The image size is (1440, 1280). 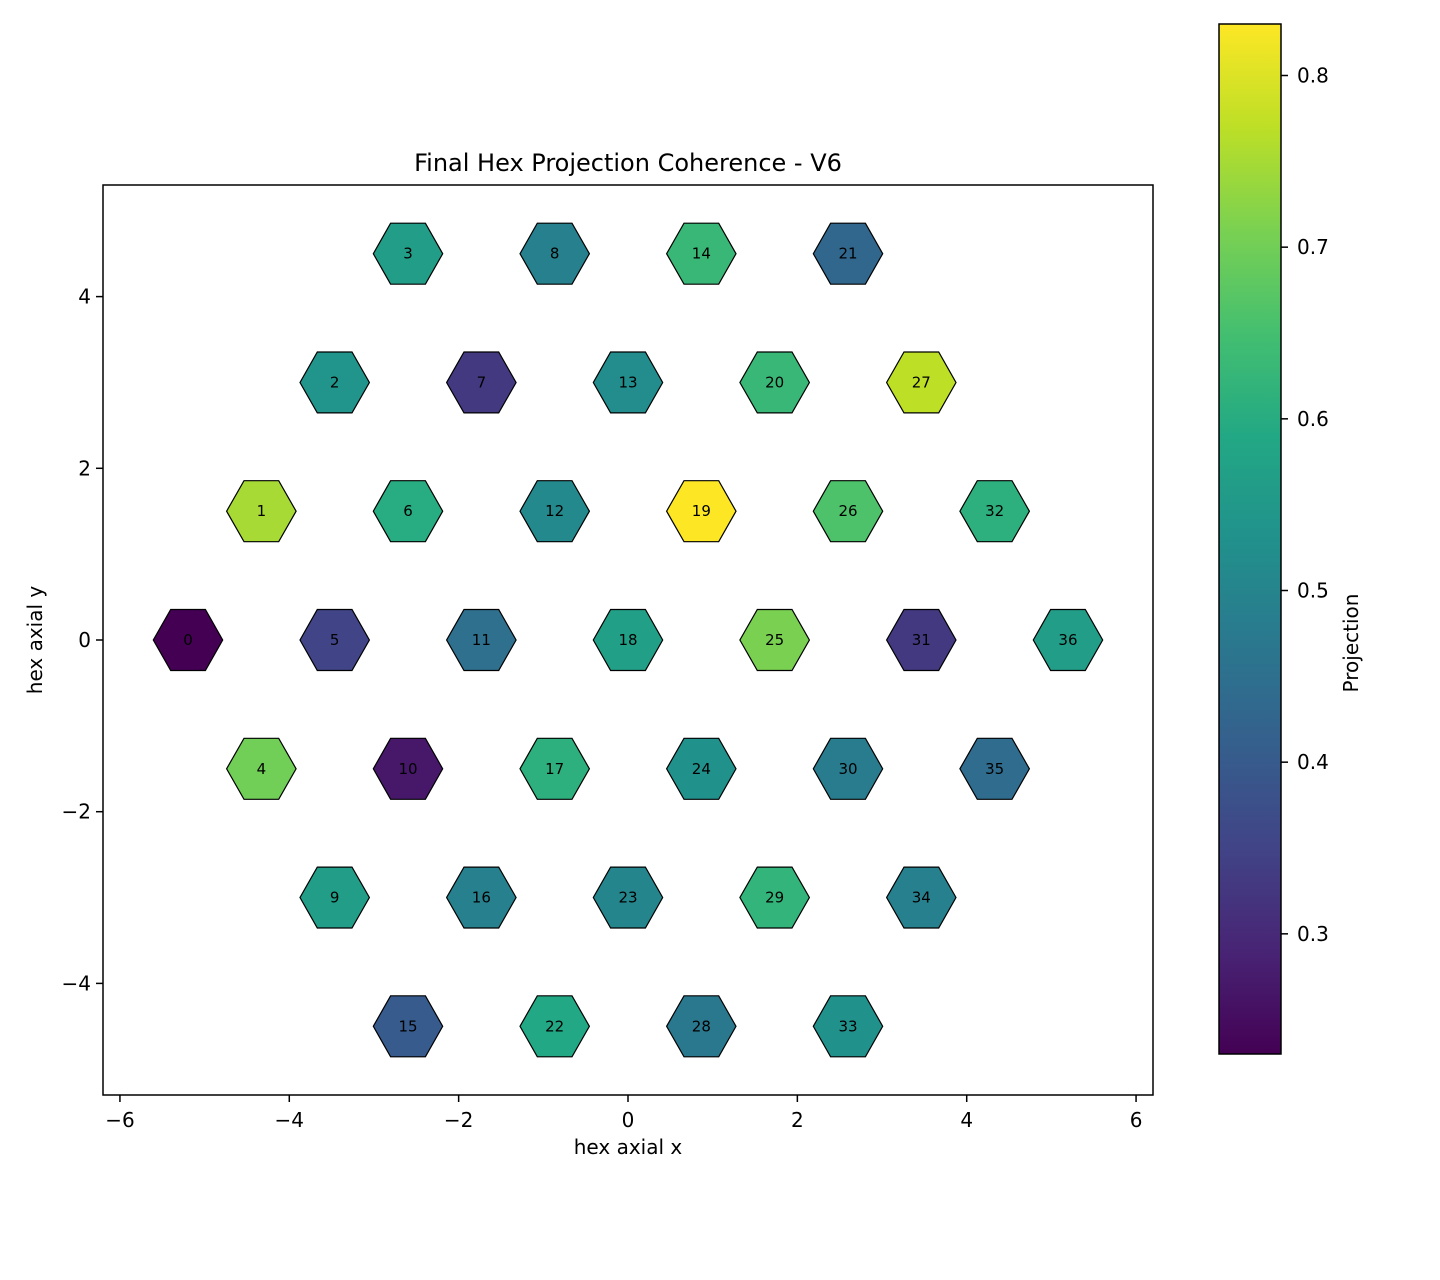 I want to click on hex-cell-label: 26, so click(x=847, y=511).